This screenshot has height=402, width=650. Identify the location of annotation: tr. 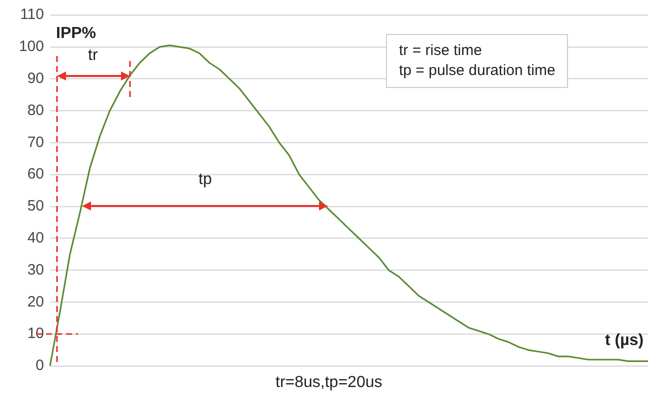
(93, 56).